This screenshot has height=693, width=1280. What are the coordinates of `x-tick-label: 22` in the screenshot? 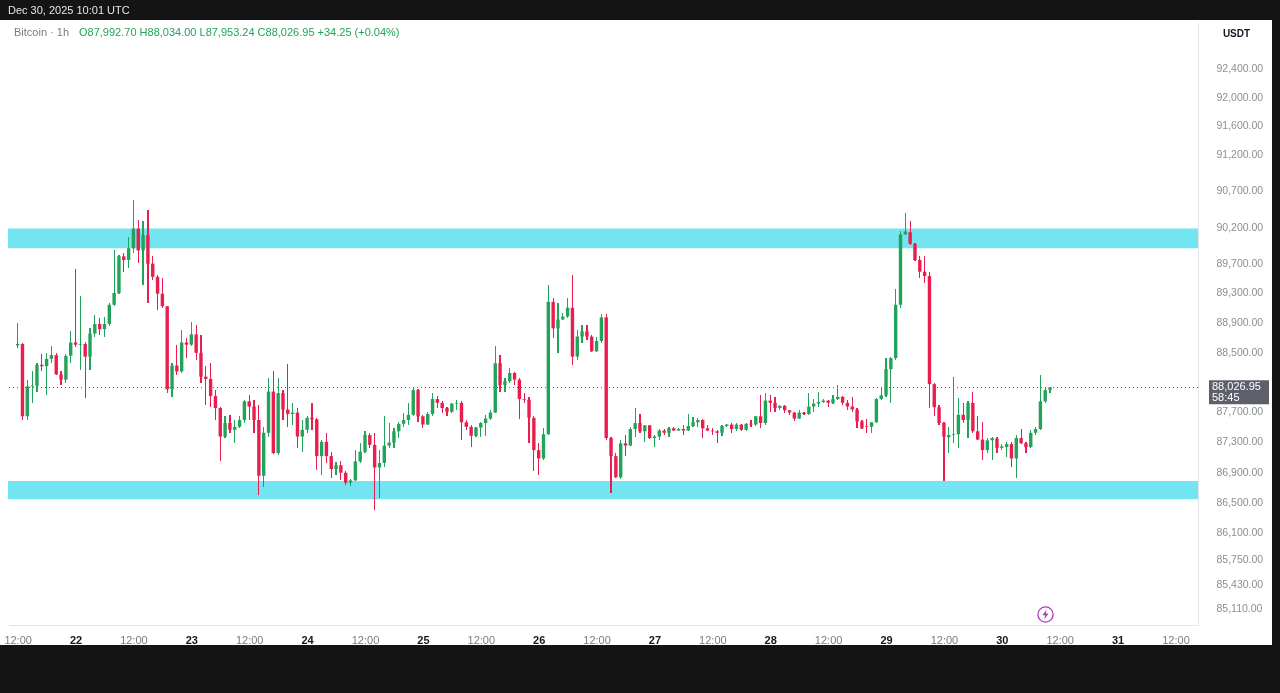 It's located at (76, 639).